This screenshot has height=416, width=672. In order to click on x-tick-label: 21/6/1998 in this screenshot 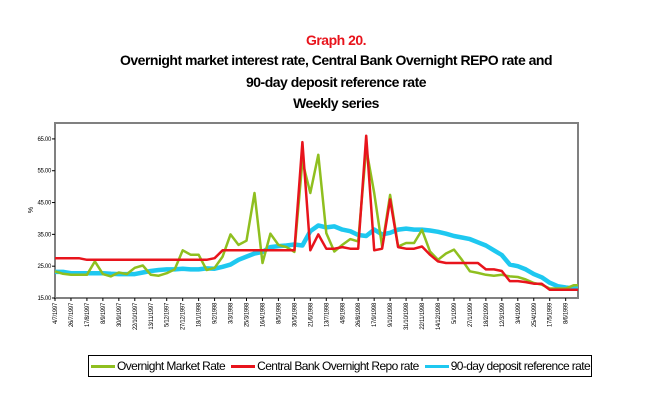, I will do `click(311, 314)`.